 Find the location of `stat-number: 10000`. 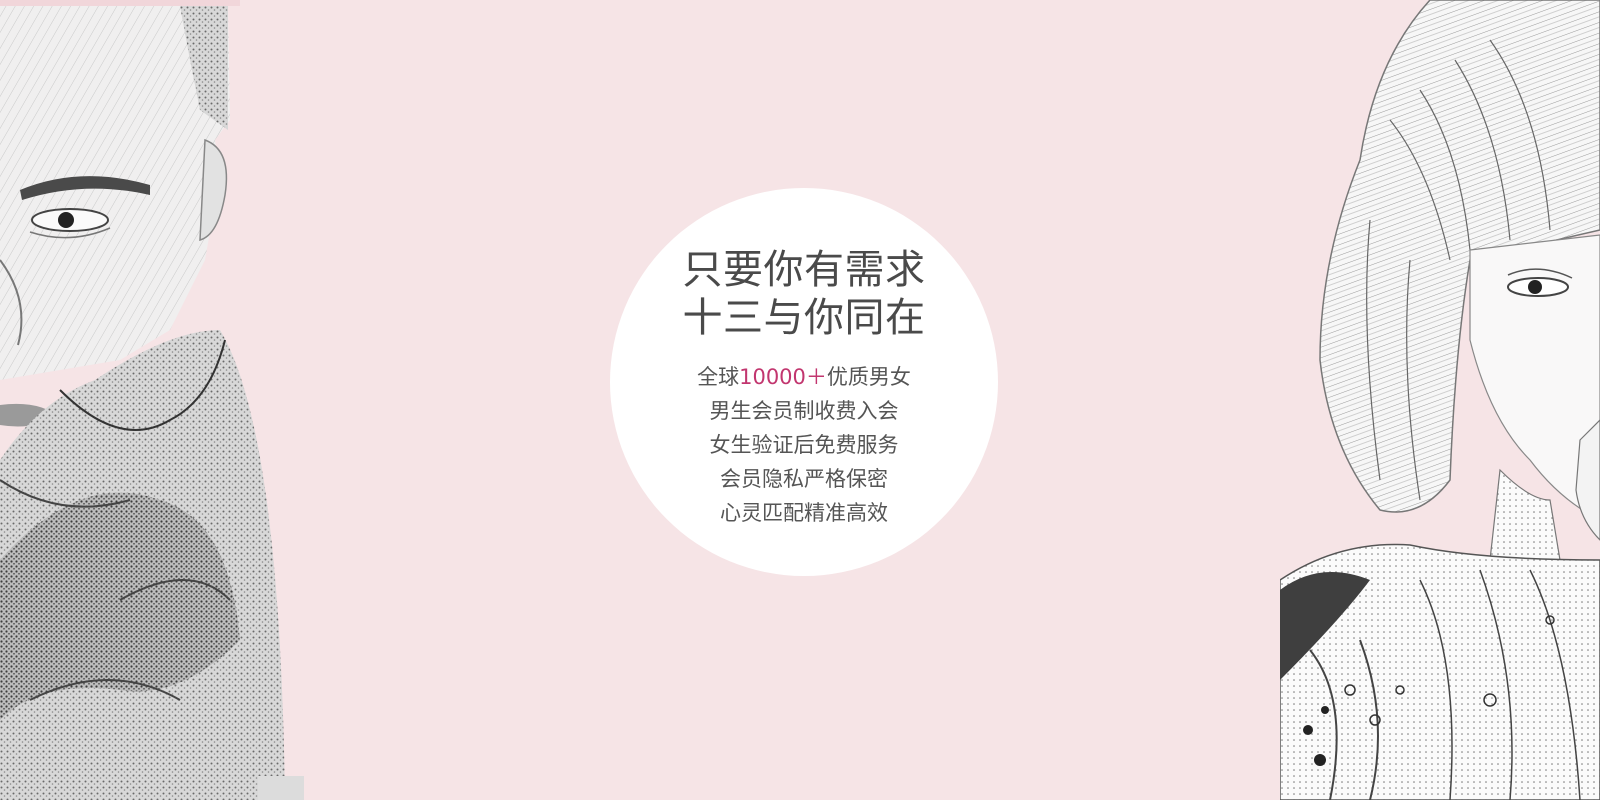

stat-number: 10000 is located at coordinates (772, 377).